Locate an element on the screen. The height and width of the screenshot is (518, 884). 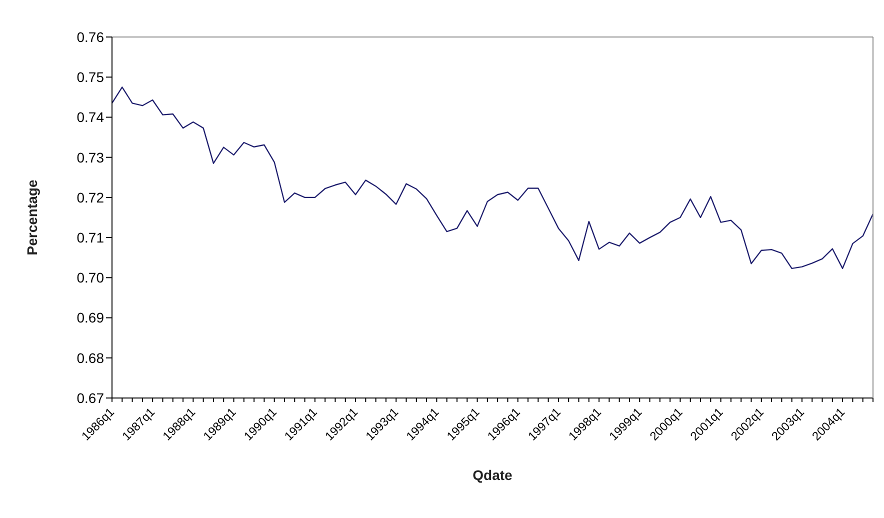
y-tick-label: 0.72 is located at coordinates (90, 197).